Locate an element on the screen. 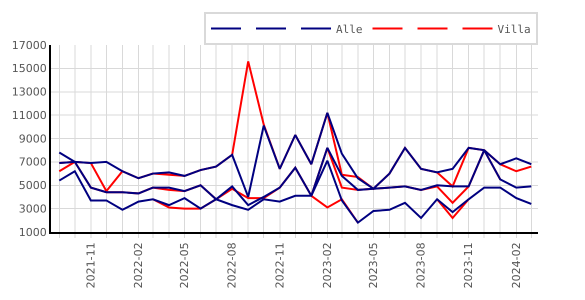  x-tick-label: 2021-11 is located at coordinates (91, 265).